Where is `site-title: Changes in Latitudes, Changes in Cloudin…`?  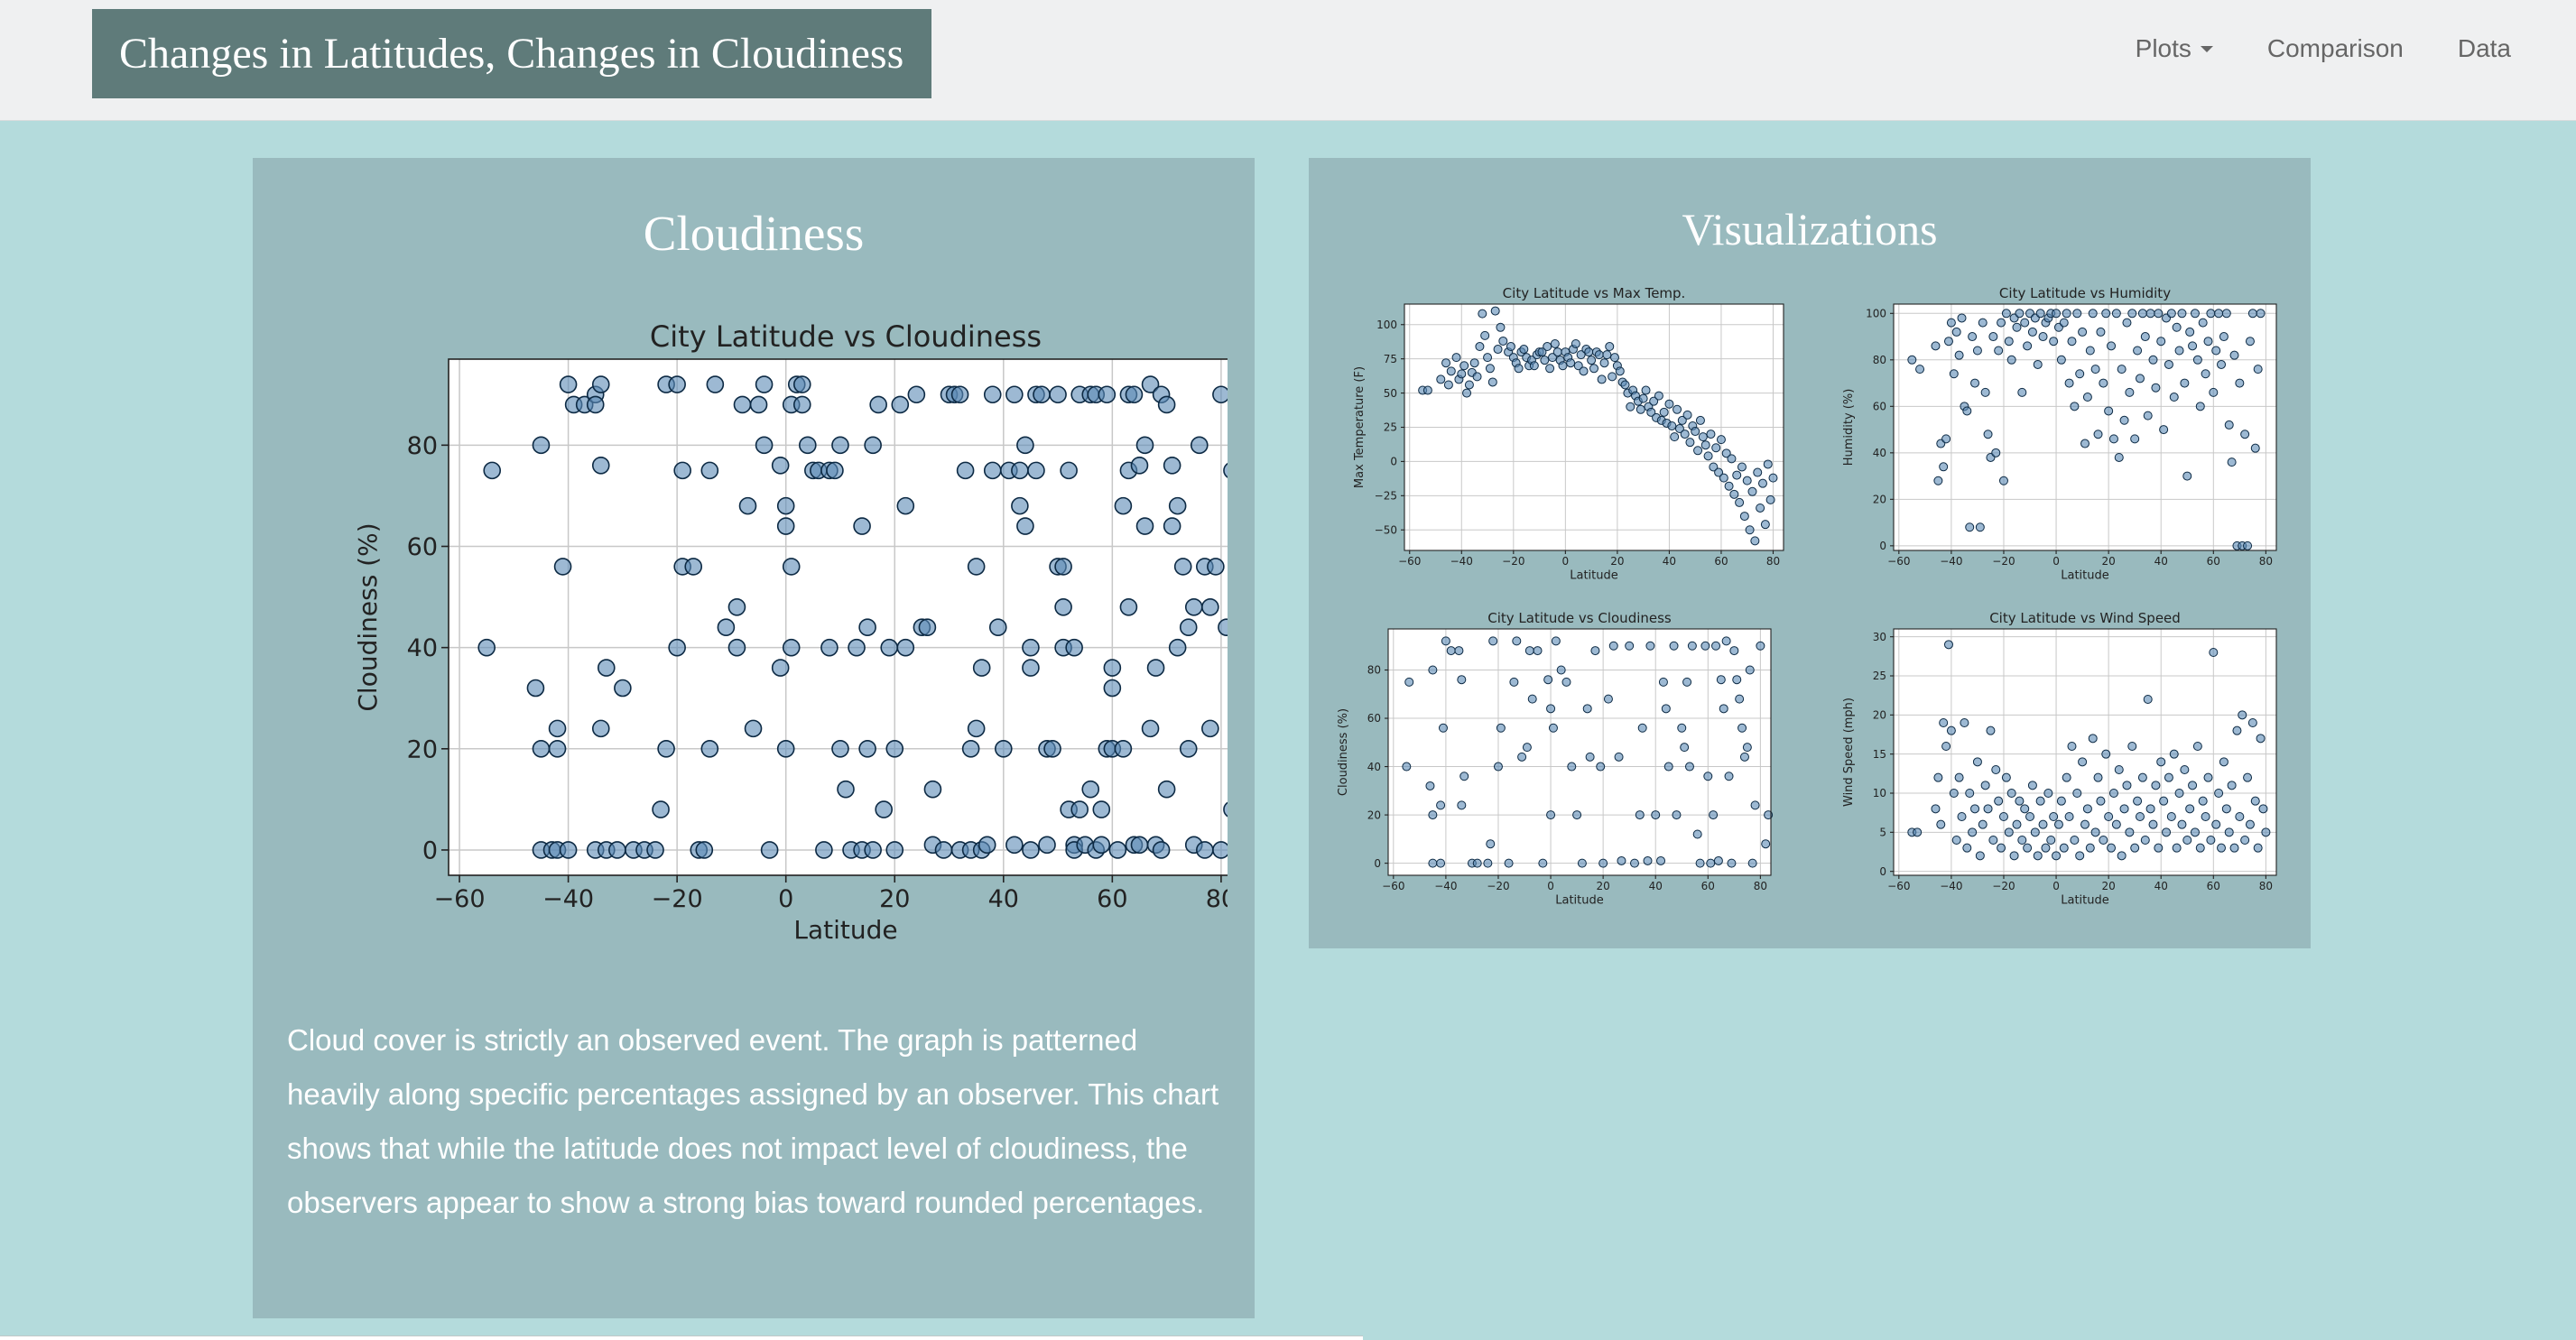 site-title: Changes in Latitudes, Changes in Cloudin… is located at coordinates (512, 53).